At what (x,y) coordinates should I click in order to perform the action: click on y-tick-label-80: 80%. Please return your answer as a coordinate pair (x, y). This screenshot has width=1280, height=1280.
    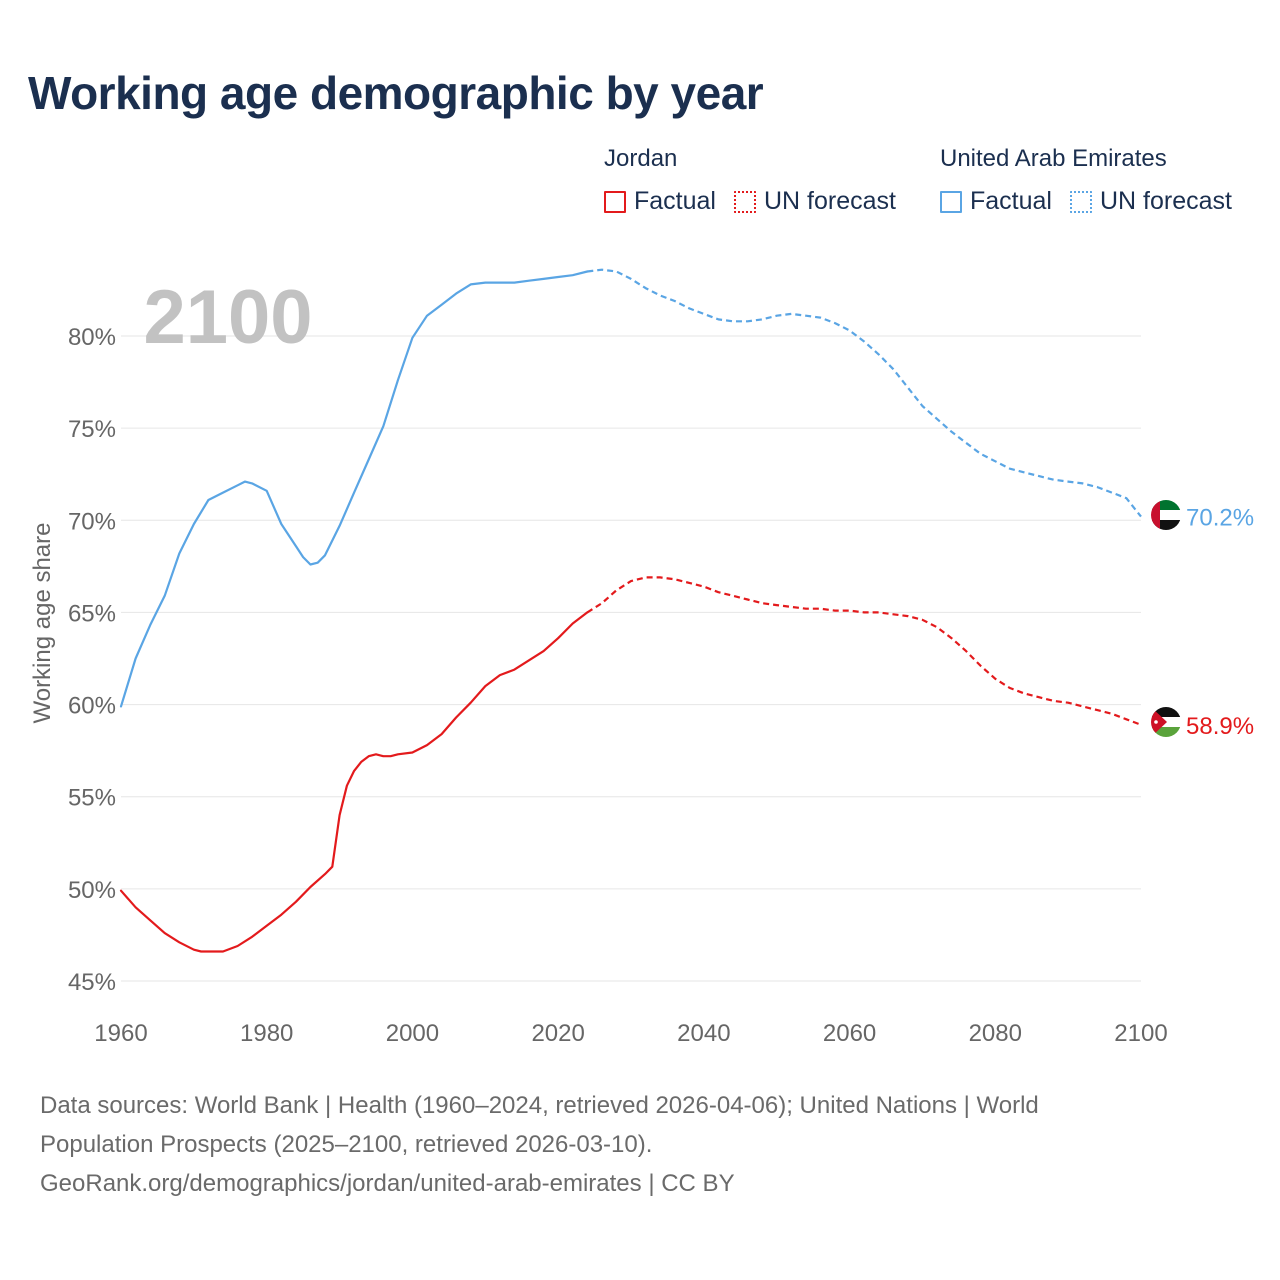
    Looking at the image, I should click on (92, 337).